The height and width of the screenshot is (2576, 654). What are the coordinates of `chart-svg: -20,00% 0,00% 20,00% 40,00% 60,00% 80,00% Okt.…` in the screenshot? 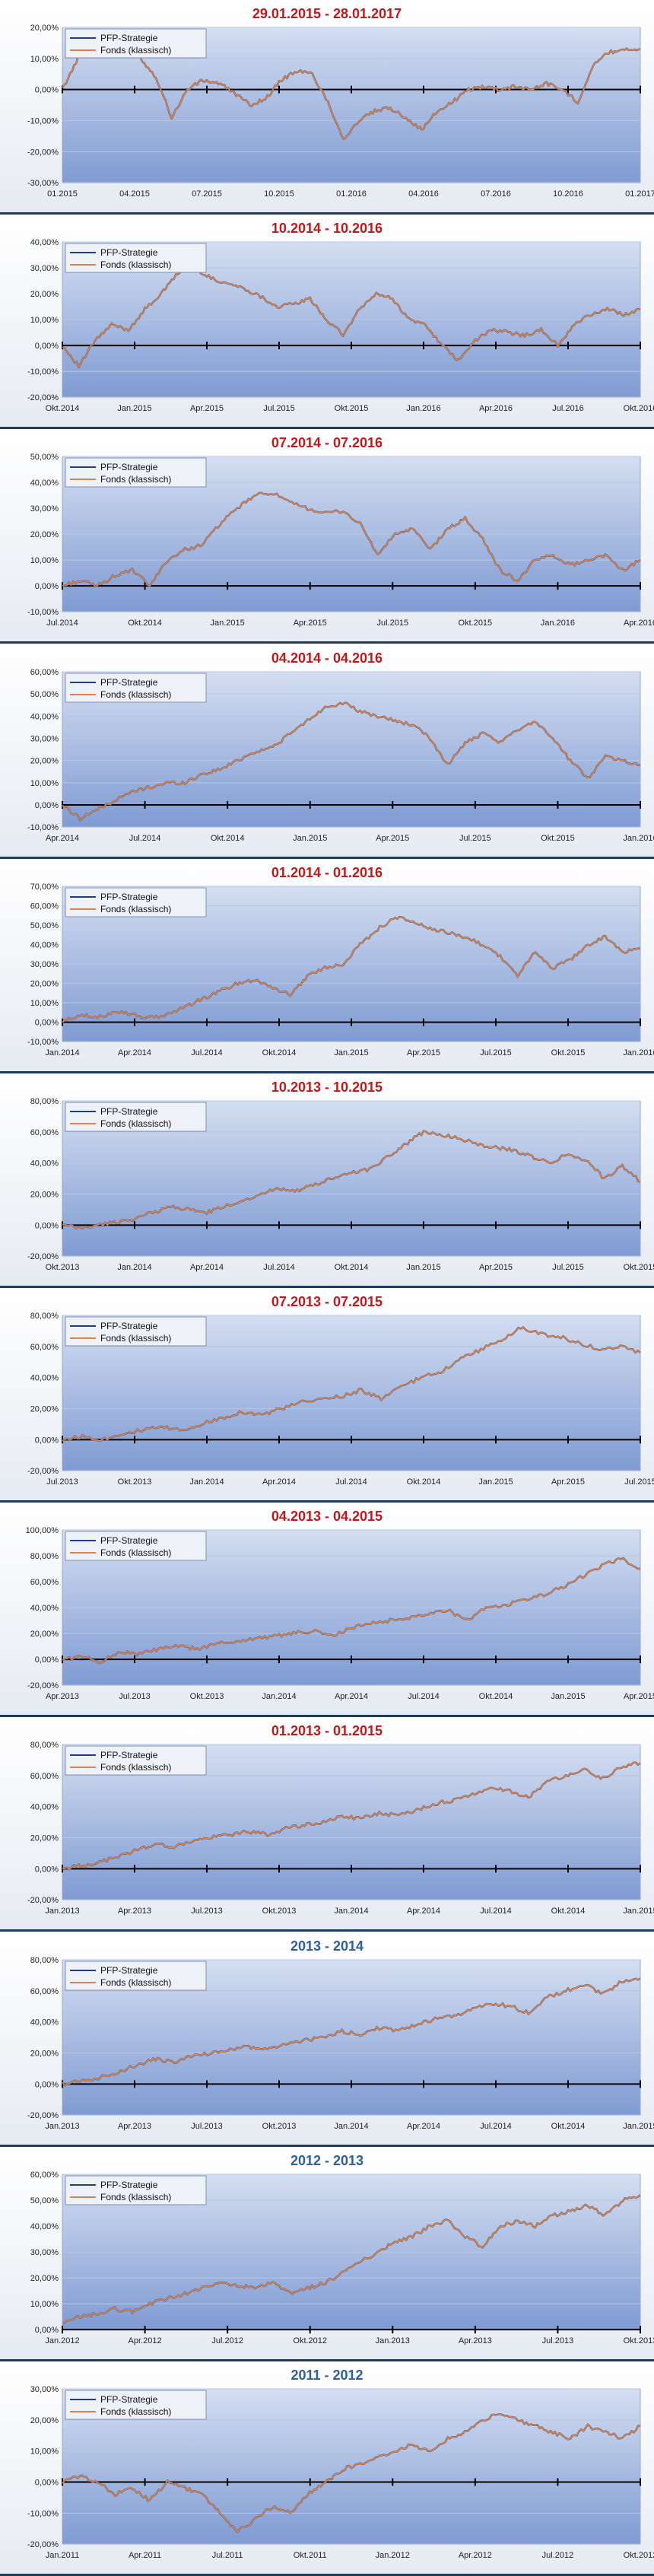 It's located at (340, 1185).